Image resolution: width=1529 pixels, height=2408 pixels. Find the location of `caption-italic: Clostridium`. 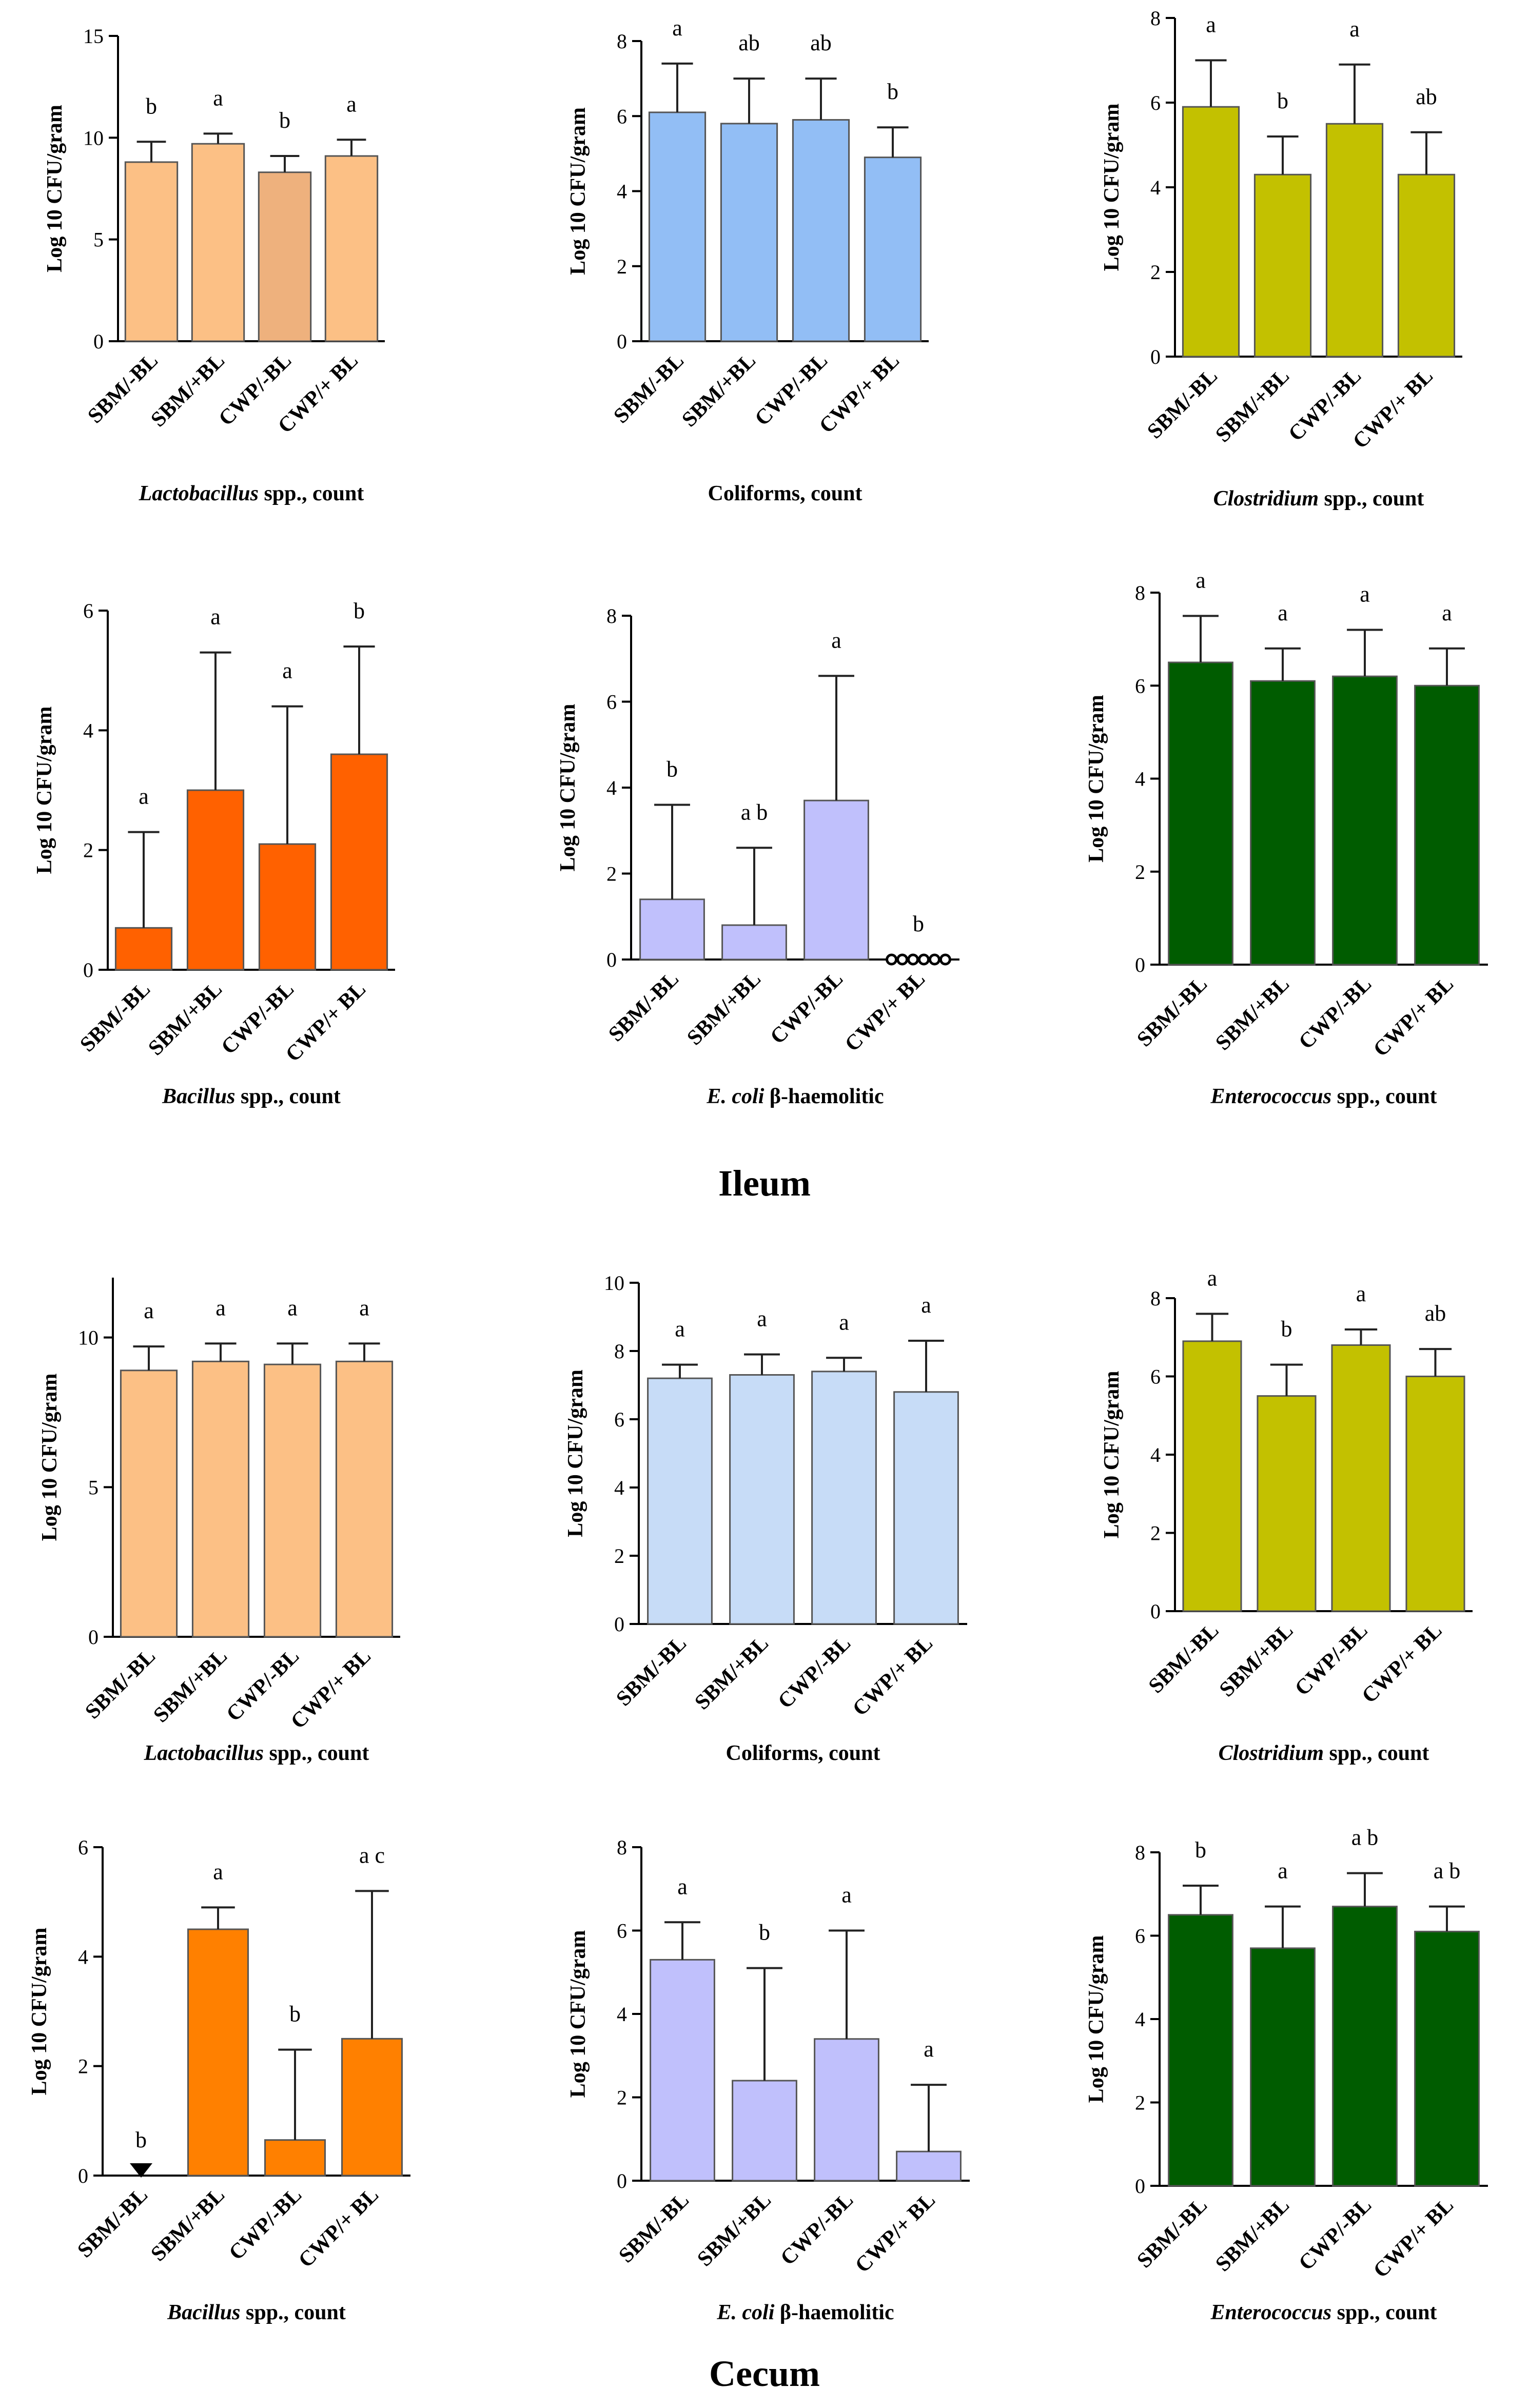

caption-italic: Clostridium is located at coordinates (1271, 1753).